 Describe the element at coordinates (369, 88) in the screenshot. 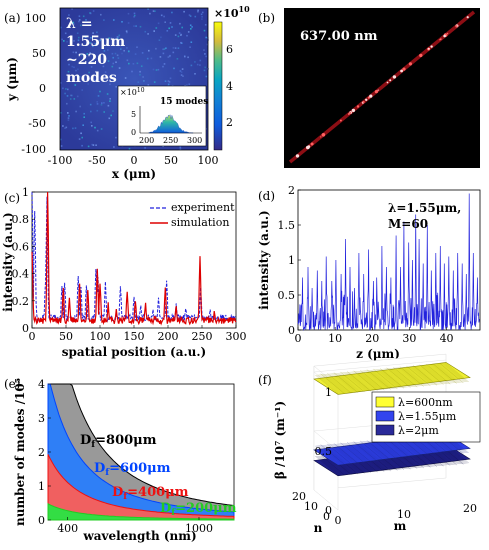

I see `panel-b: (b) 637.00 nm` at that location.